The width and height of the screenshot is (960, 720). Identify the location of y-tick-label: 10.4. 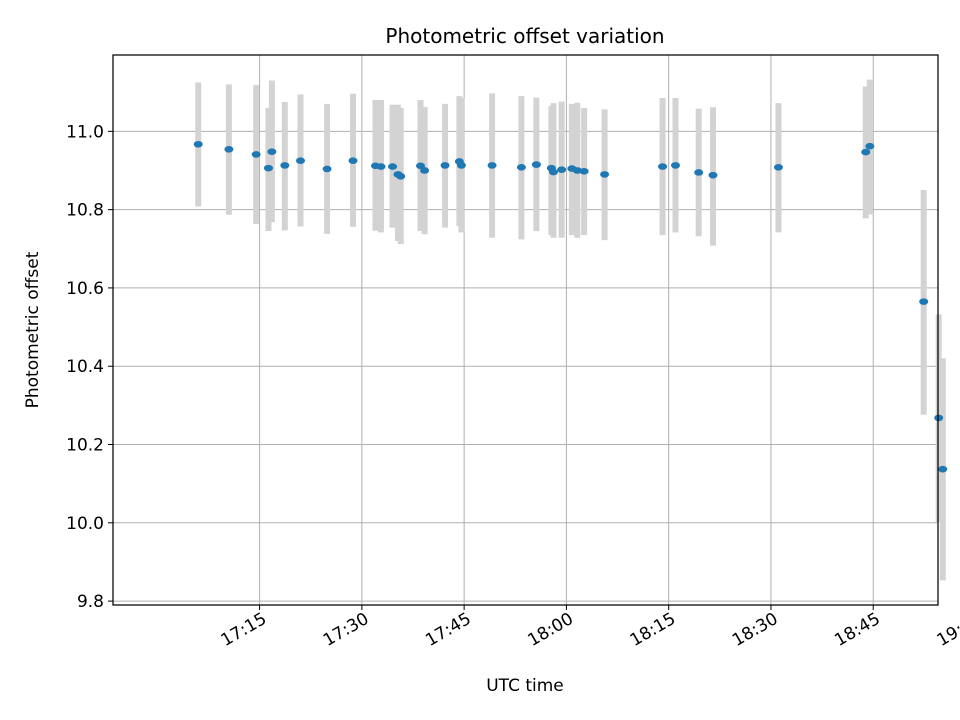
(85, 367).